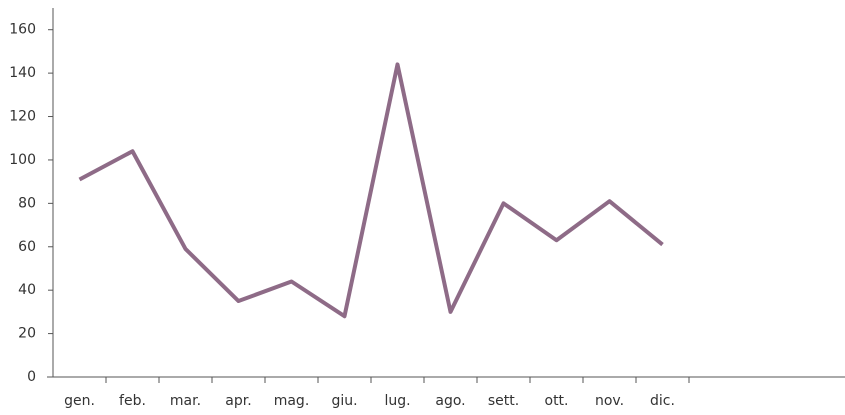 This screenshot has width=845, height=415. What do you see at coordinates (503, 401) in the screenshot?
I see `x-tick-label: sett.` at bounding box center [503, 401].